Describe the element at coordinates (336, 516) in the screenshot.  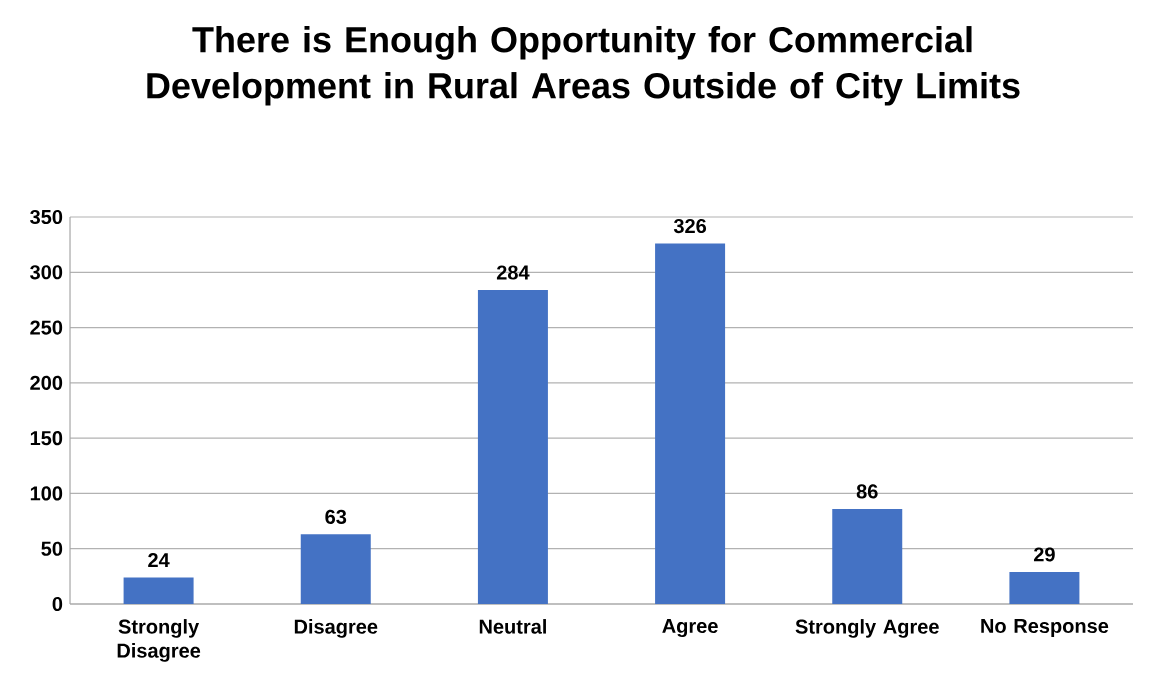
I see `data-label: 63` at that location.